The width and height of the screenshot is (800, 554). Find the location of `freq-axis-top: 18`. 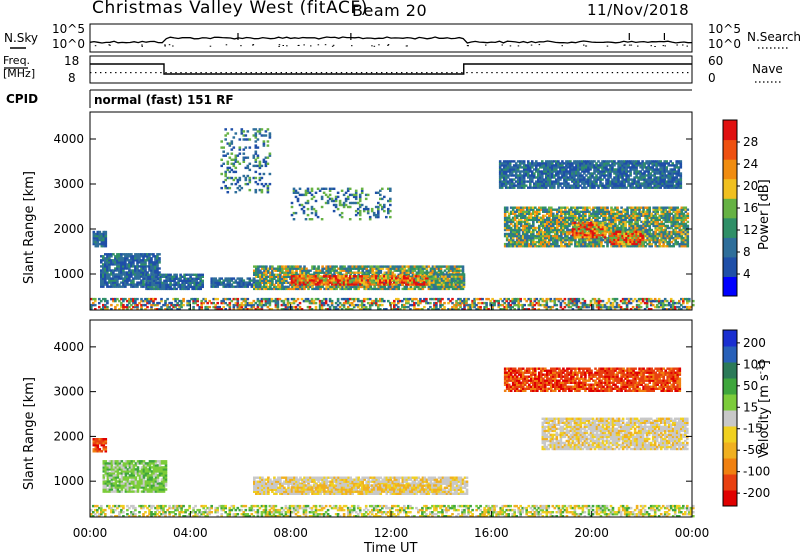

freq-axis-top: 18 is located at coordinates (71, 61).